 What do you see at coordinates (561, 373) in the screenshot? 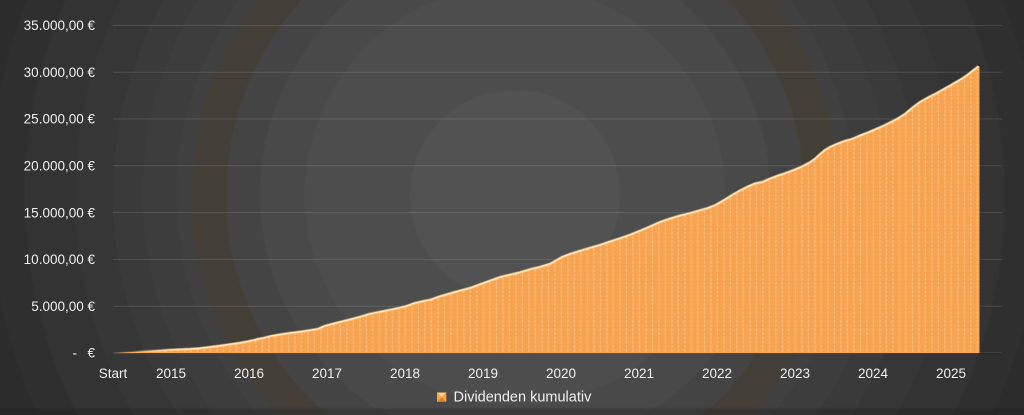
I see `svg-text: 2020` at bounding box center [561, 373].